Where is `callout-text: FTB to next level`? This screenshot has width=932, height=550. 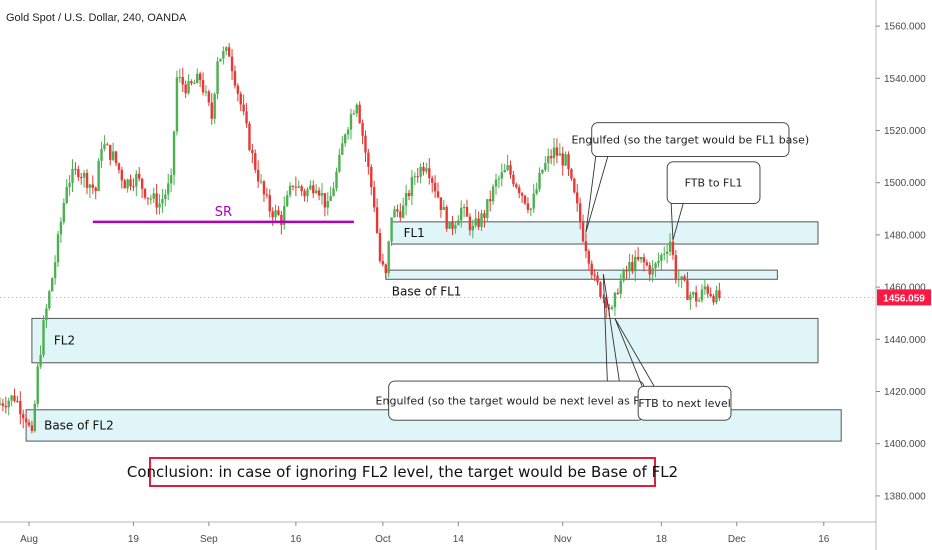
callout-text: FTB to next level is located at coordinates (684, 403).